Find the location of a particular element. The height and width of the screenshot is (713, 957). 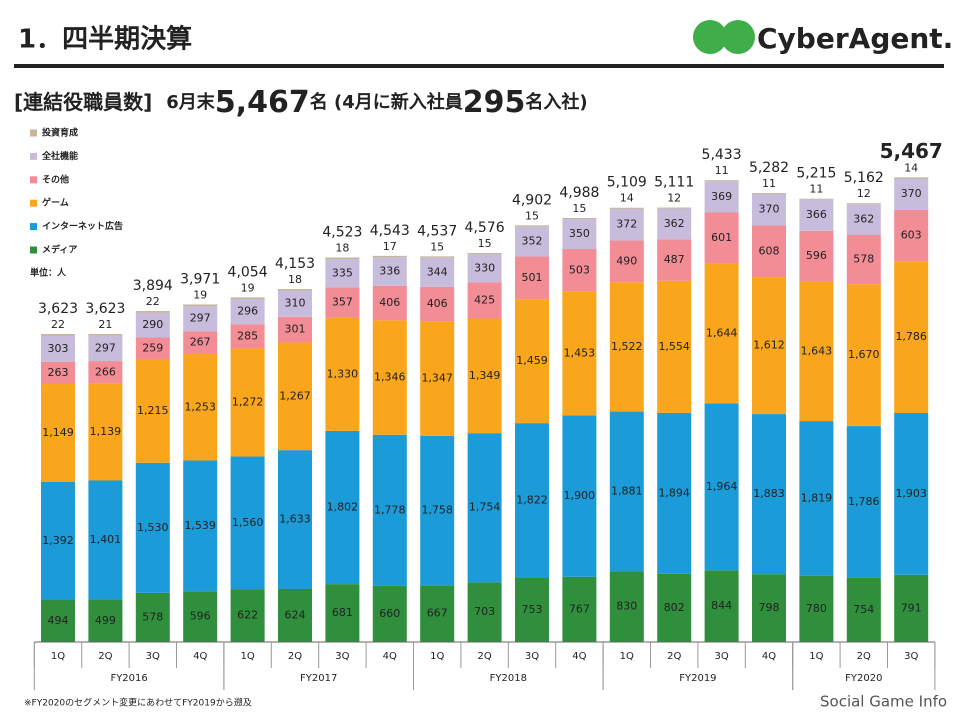

data-label: 1,267 is located at coordinates (295, 395).